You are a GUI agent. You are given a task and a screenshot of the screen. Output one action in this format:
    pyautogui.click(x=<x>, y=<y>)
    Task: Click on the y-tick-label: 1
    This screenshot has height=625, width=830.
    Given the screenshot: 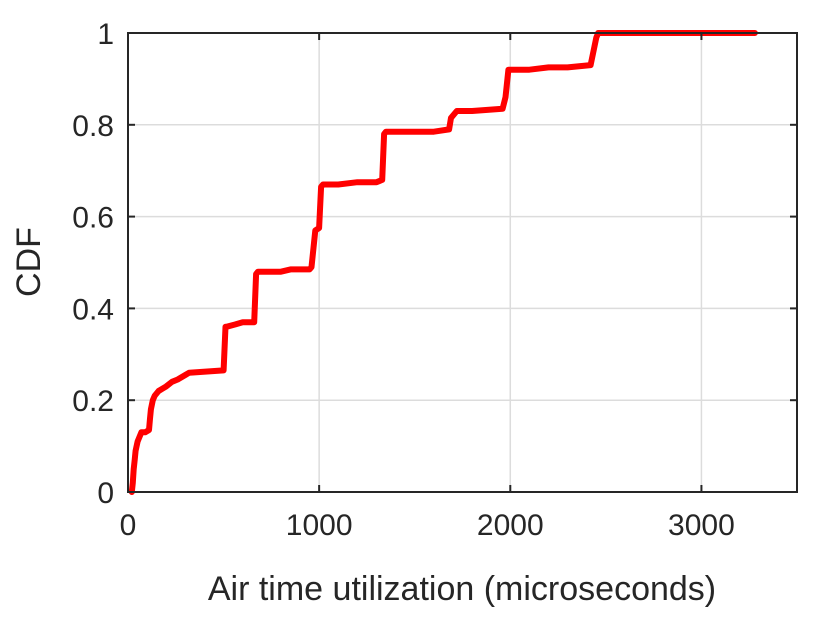 What is the action you would take?
    pyautogui.click(x=105, y=34)
    